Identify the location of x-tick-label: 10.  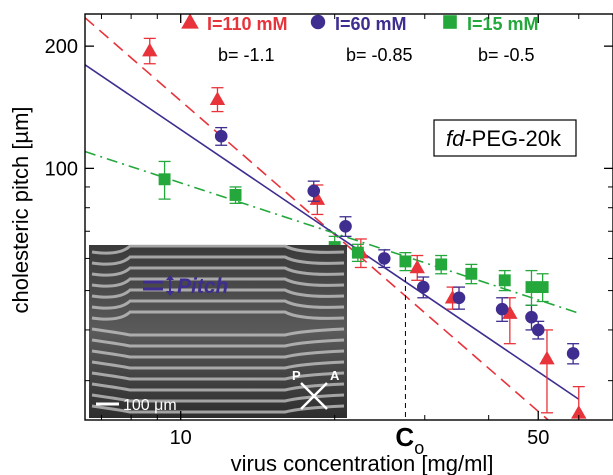
(181, 438).